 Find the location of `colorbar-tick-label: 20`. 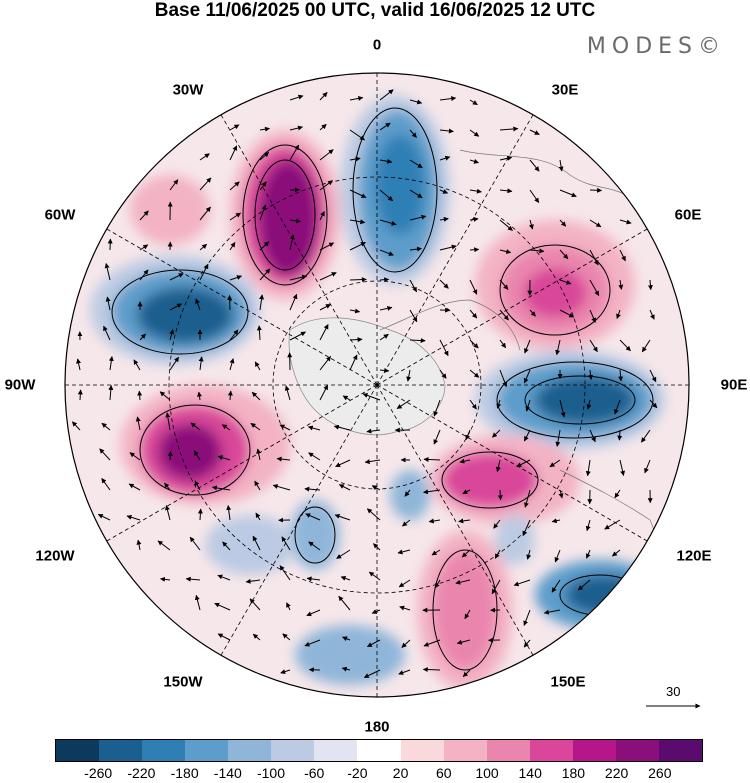

colorbar-tick-label: 20 is located at coordinates (400, 773).